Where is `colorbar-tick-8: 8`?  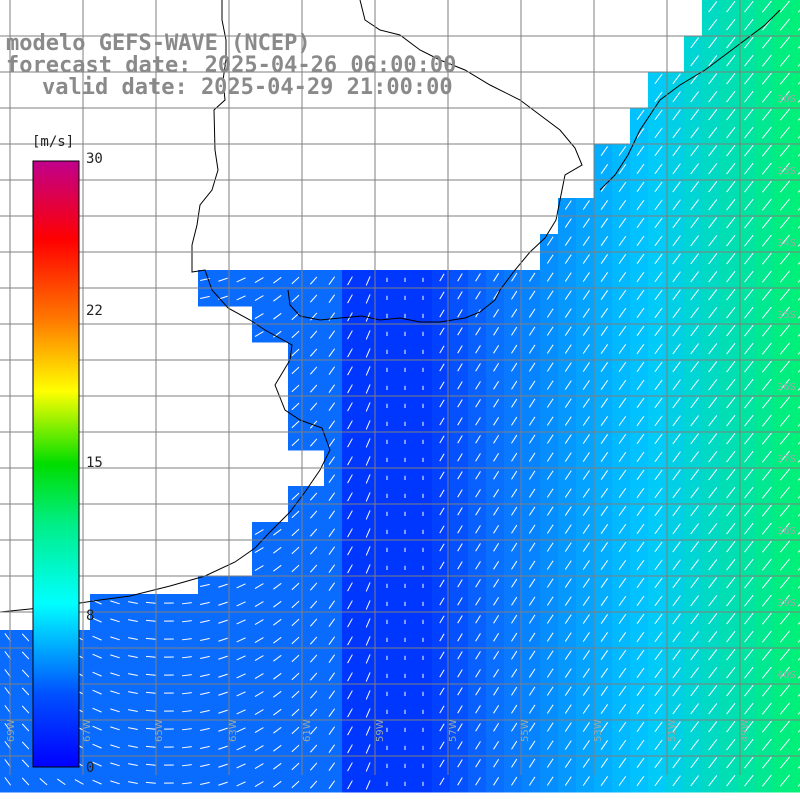 colorbar-tick-8: 8 is located at coordinates (90, 616).